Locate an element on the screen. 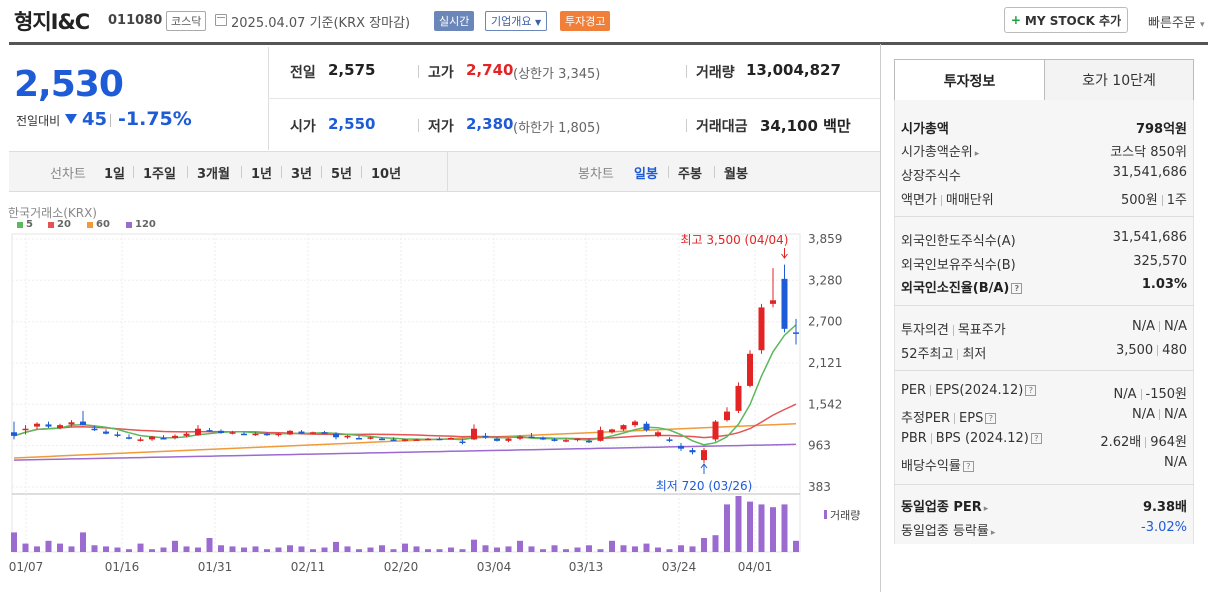 Image resolution: width=1223 pixels, height=592 pixels. foreign-ratio-value: 1.03% is located at coordinates (1164, 284).